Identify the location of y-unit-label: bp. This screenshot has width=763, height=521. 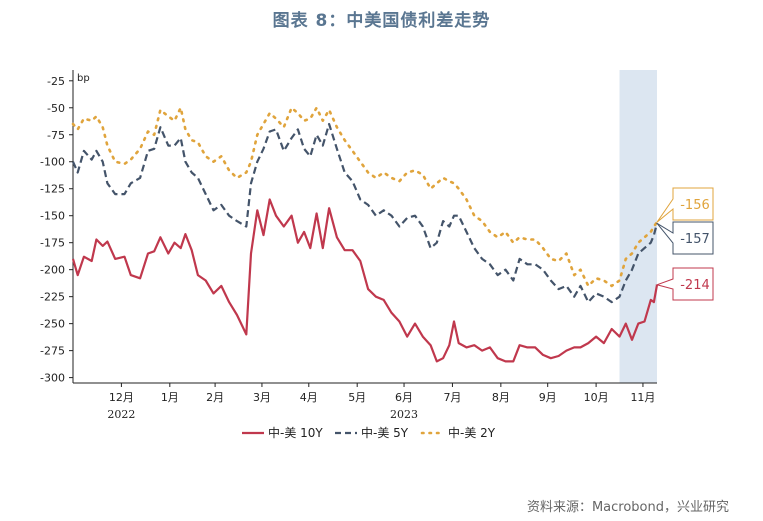
(83, 78).